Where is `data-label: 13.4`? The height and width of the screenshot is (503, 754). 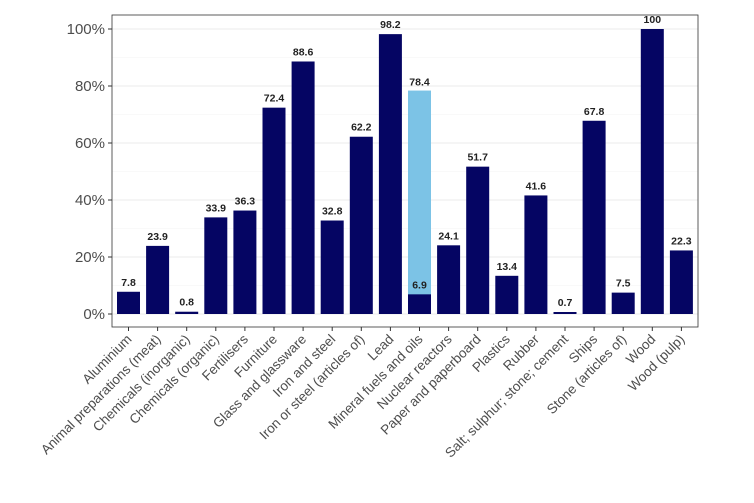
data-label: 13.4 is located at coordinates (507, 267).